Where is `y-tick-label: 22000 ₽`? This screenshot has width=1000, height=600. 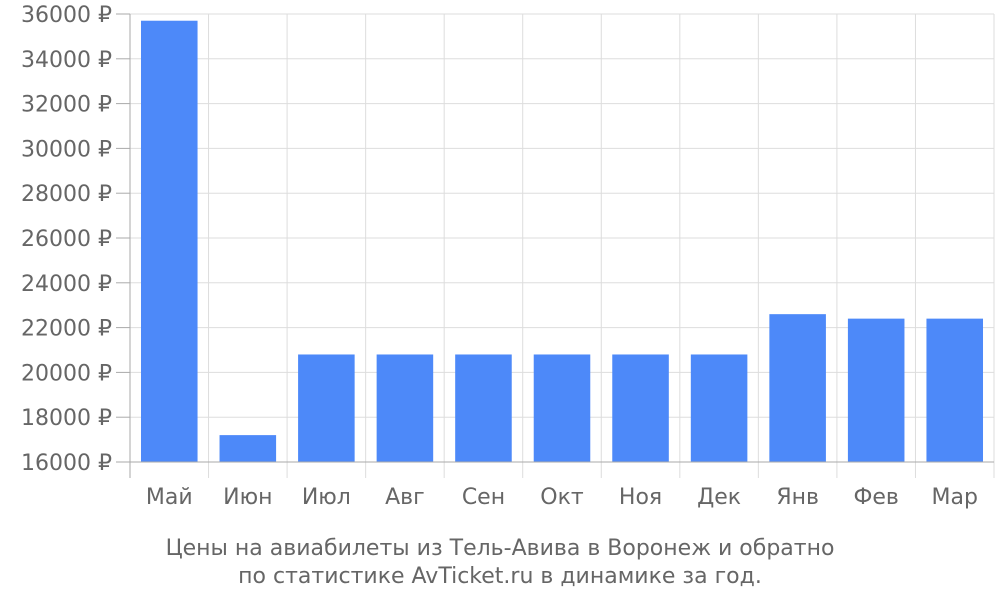
y-tick-label: 22000 ₽ is located at coordinates (66, 329).